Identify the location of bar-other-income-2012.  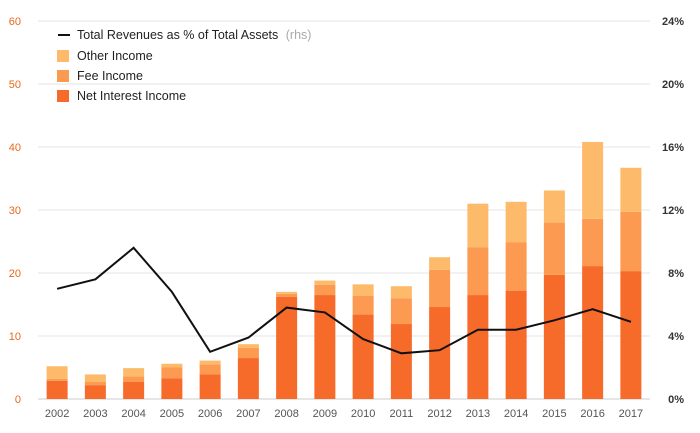
(440, 263).